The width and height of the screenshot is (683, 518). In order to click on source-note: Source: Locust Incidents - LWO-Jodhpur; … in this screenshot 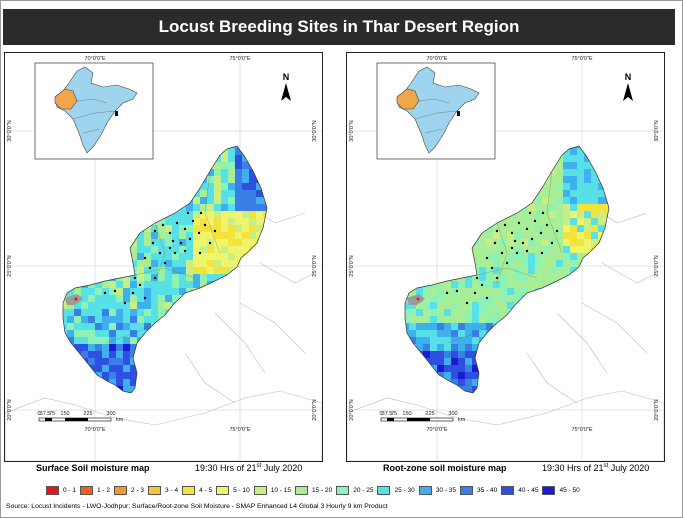, I will do `click(197, 506)`.